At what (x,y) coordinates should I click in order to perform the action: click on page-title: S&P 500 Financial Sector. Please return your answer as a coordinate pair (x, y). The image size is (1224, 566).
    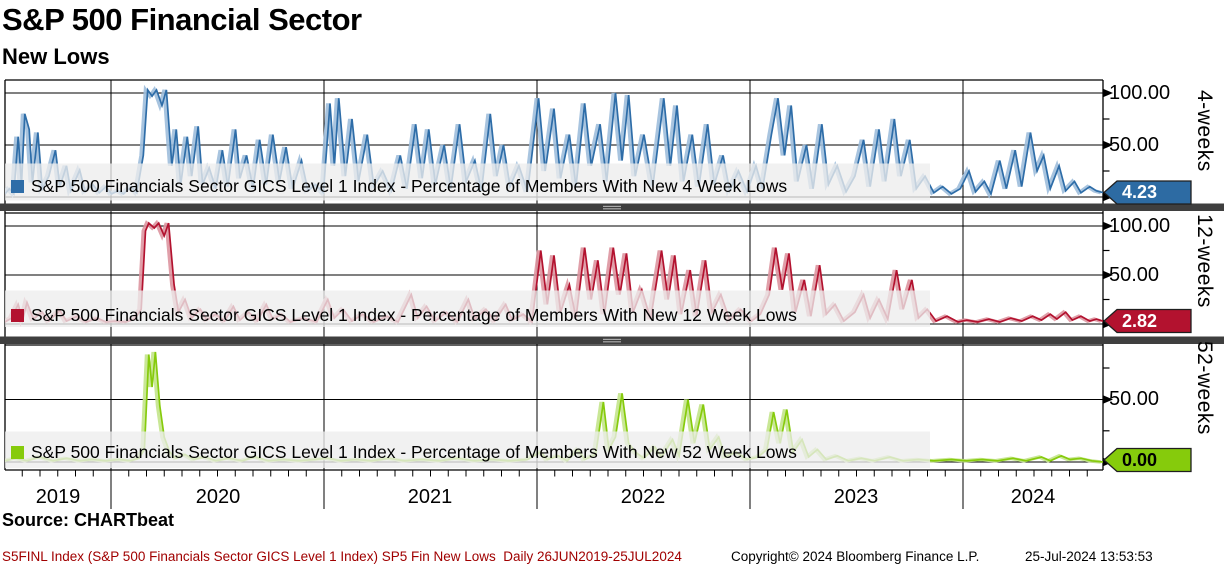
    Looking at the image, I should click on (182, 19).